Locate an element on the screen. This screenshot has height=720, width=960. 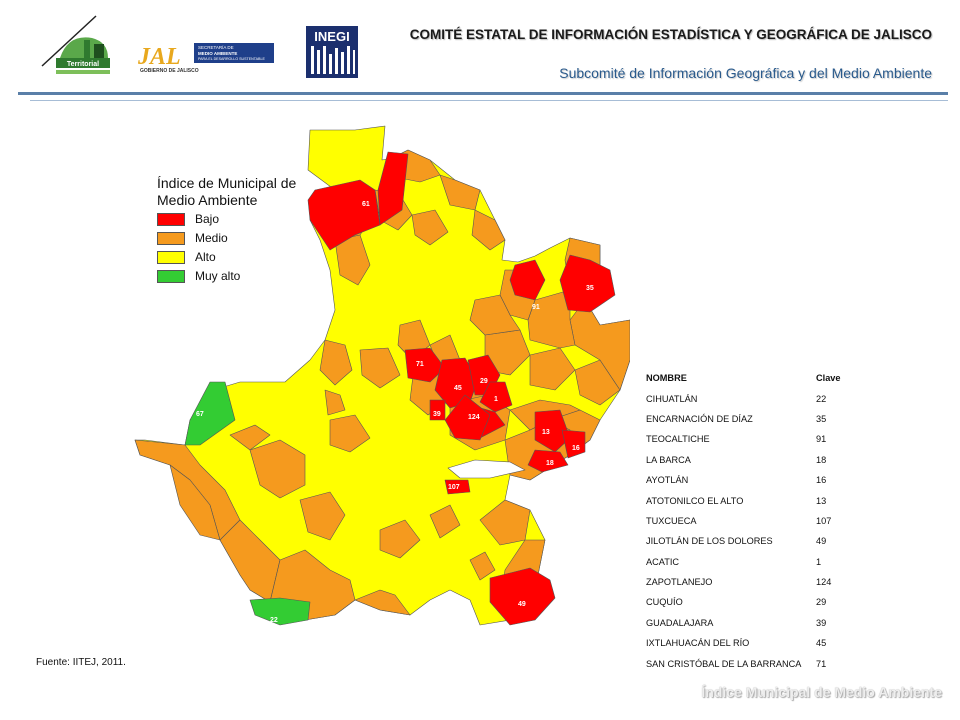
cell-nombre: ENCARNACIÓN DE DÍAZ is located at coordinates (699, 418).